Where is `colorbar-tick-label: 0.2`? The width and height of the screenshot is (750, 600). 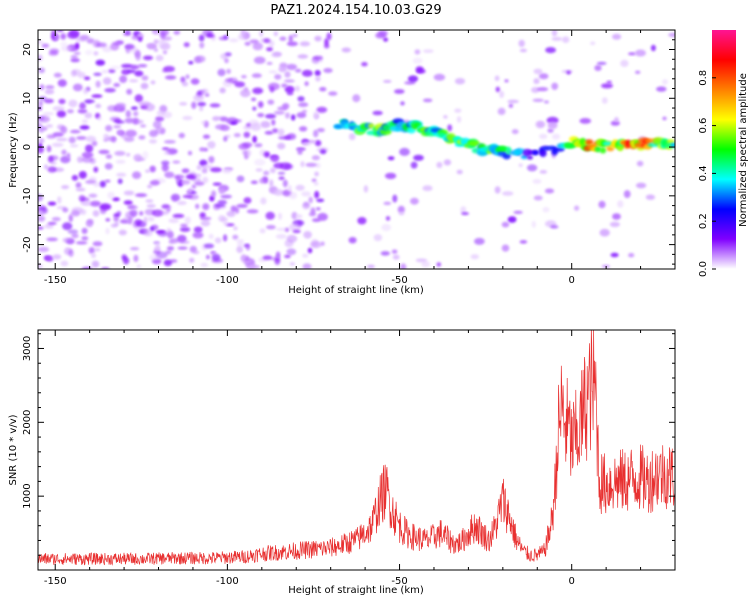 colorbar-tick-label: 0.2 is located at coordinates (703, 221).